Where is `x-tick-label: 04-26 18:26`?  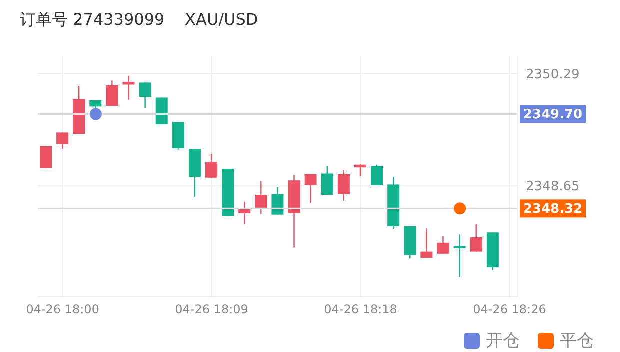 x-tick-label: 04-26 18:26 is located at coordinates (509, 309).